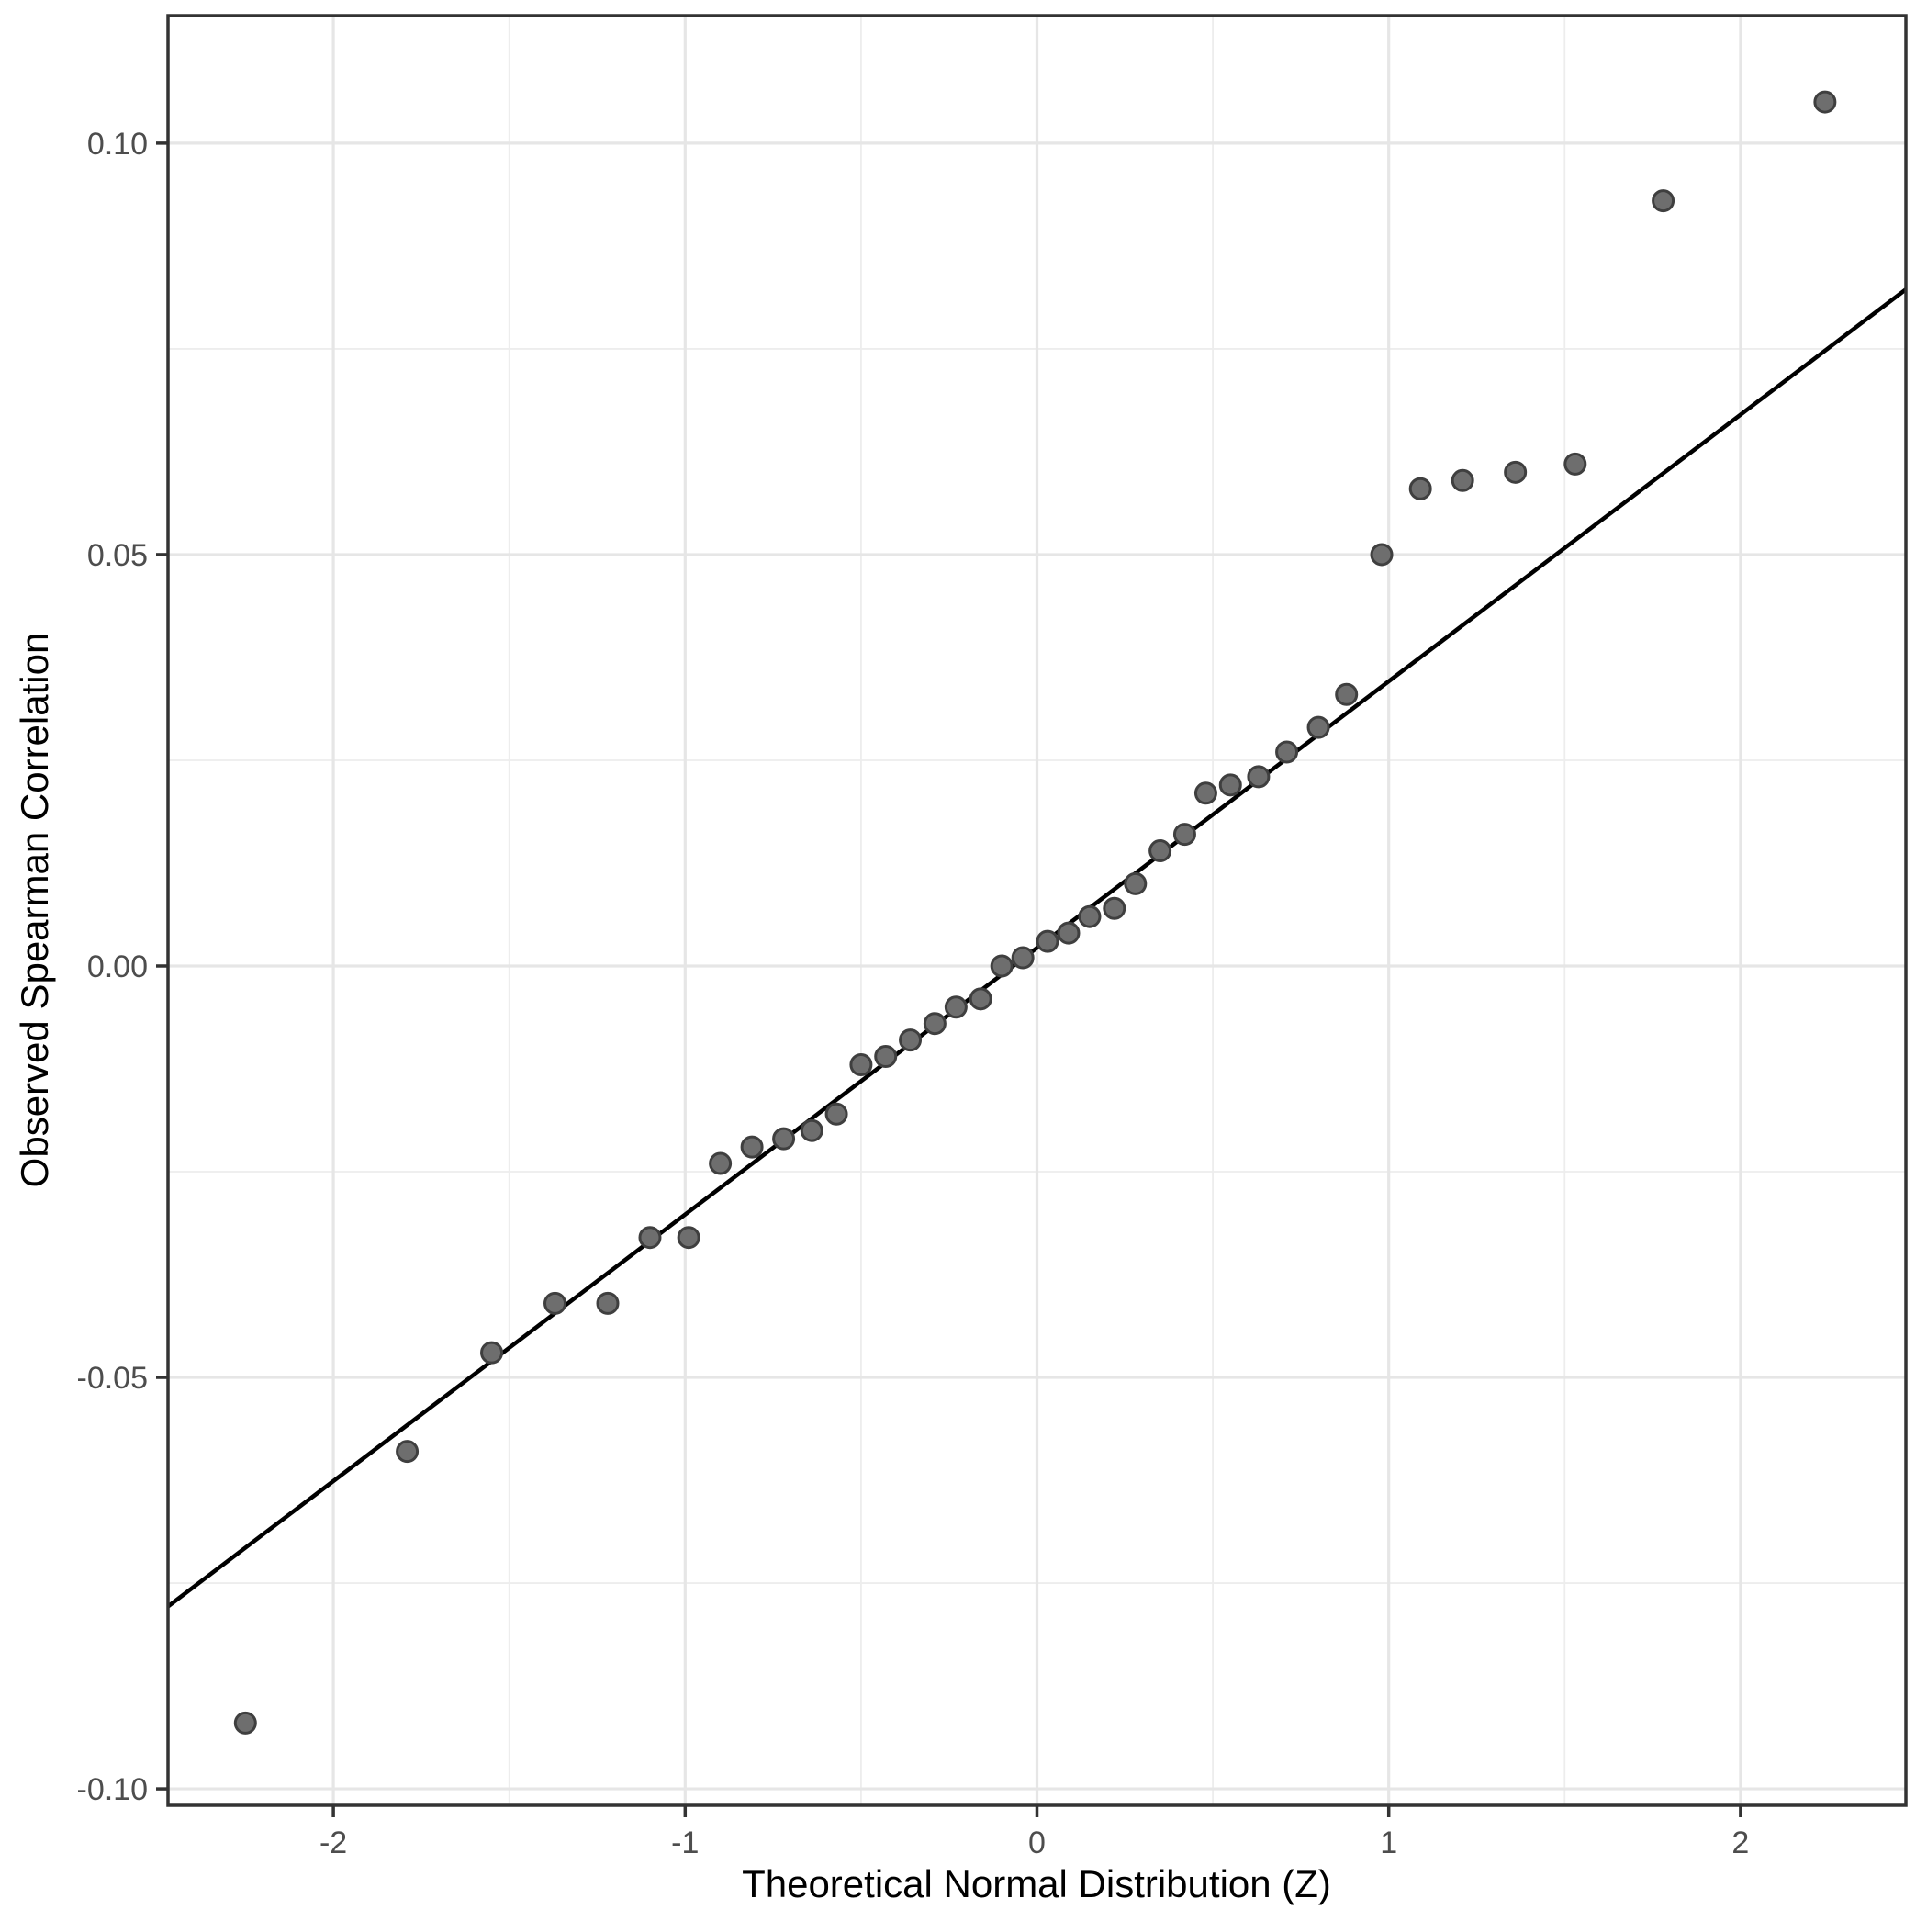  I want to click on x-axis-ticks, so click(1036, 1811).